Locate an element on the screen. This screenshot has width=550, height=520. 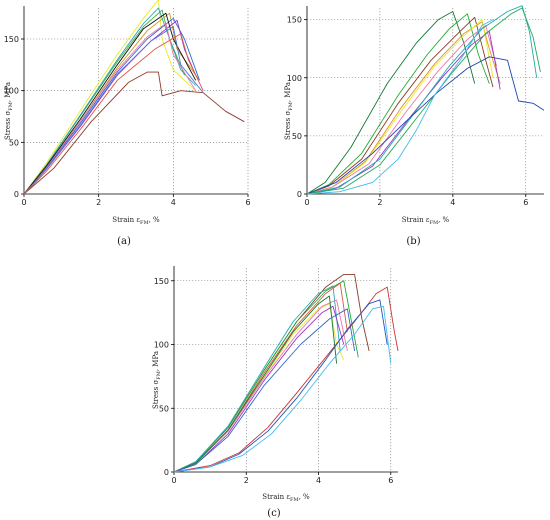
panel-label: (a) is located at coordinates (124, 241).